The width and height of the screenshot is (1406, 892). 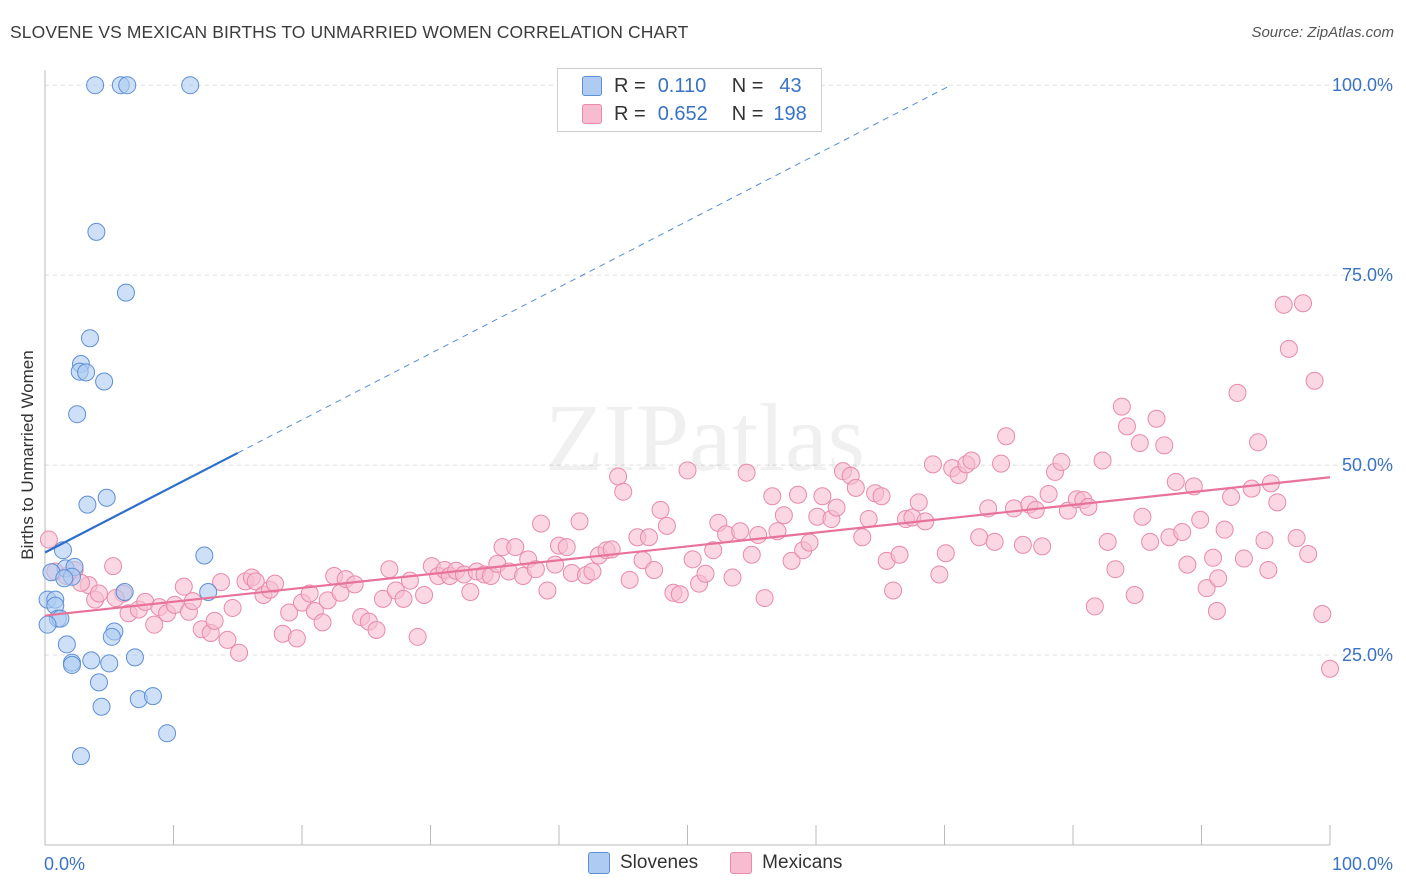 I want to click on legend-n-label: N =, so click(x=747, y=85).